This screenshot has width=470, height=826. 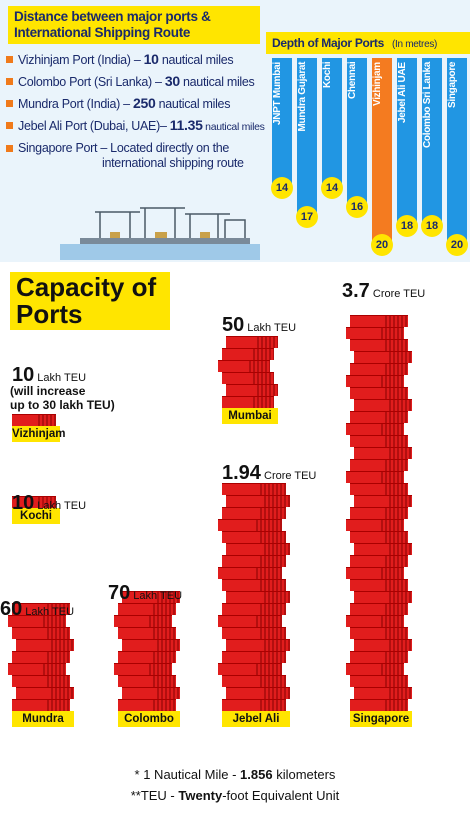 I want to click on depth-port-label: Mundra Gujarat, so click(x=302, y=97).